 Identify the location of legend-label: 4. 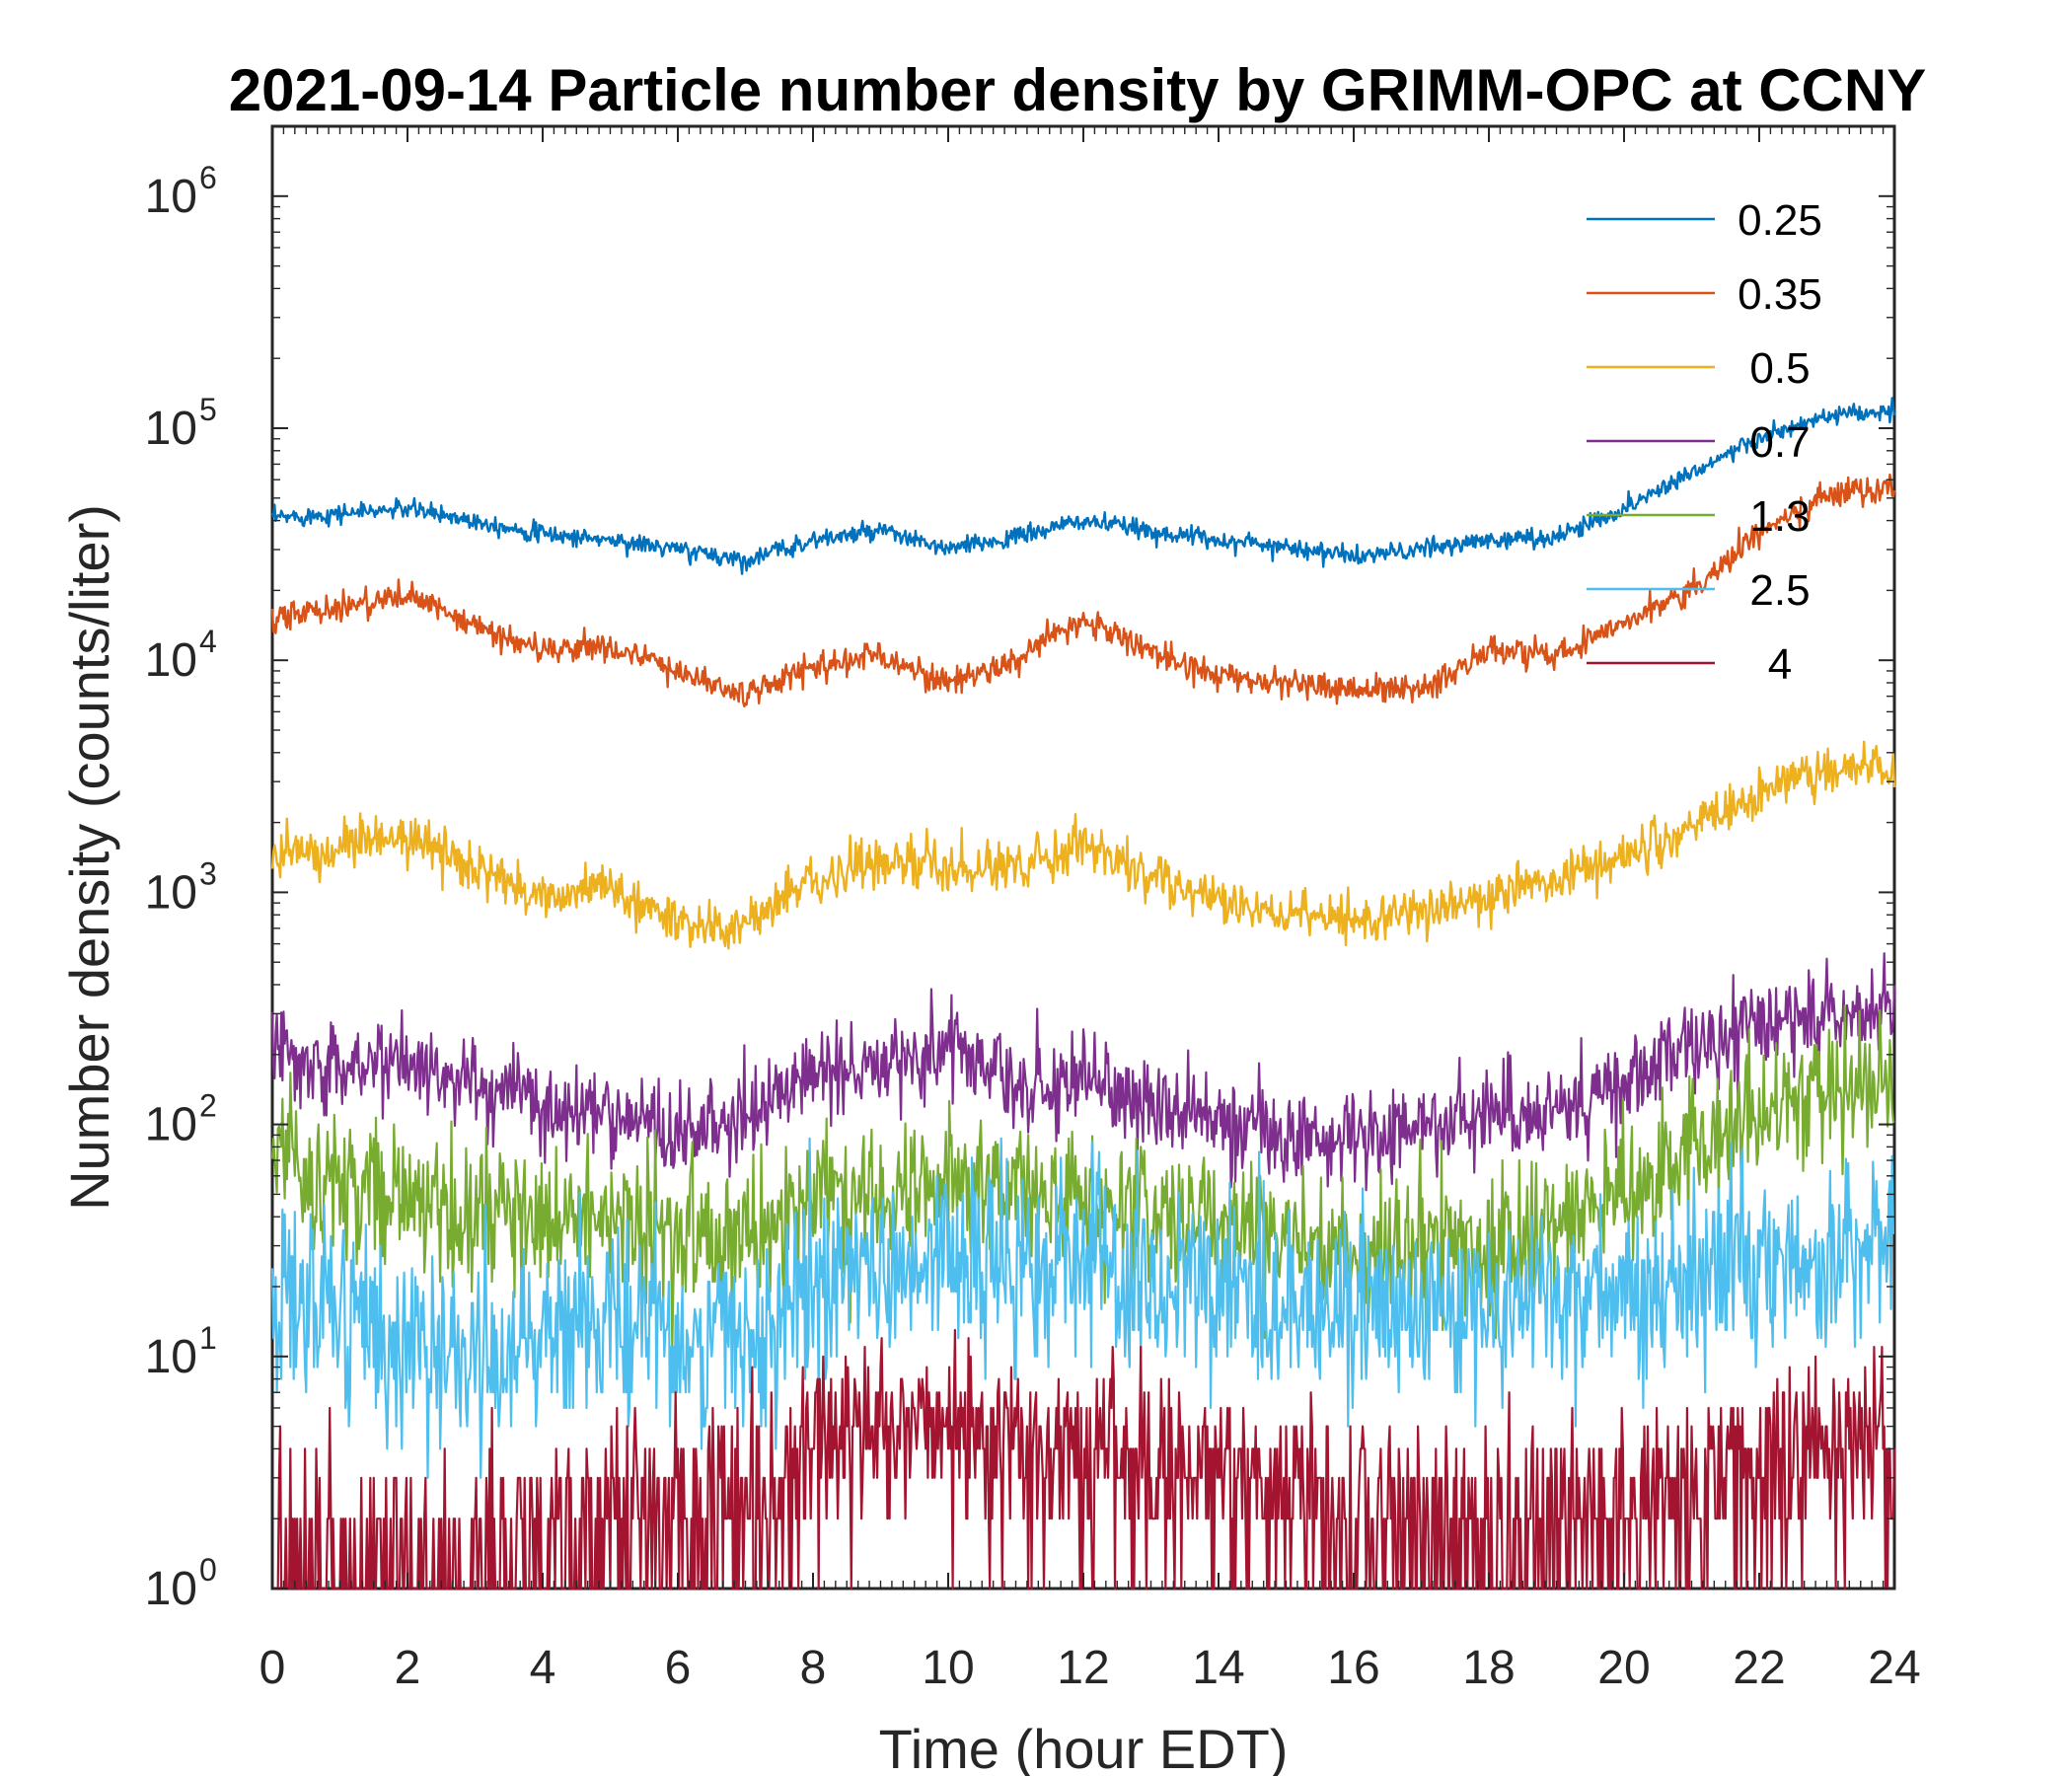
(1780, 665).